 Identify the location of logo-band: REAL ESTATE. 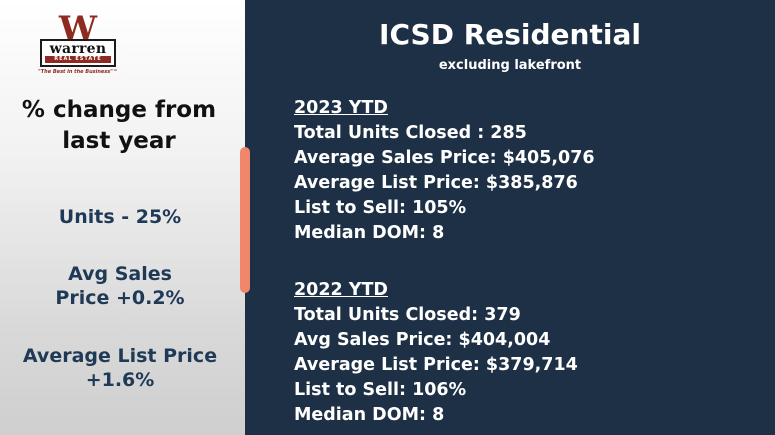
(78, 59).